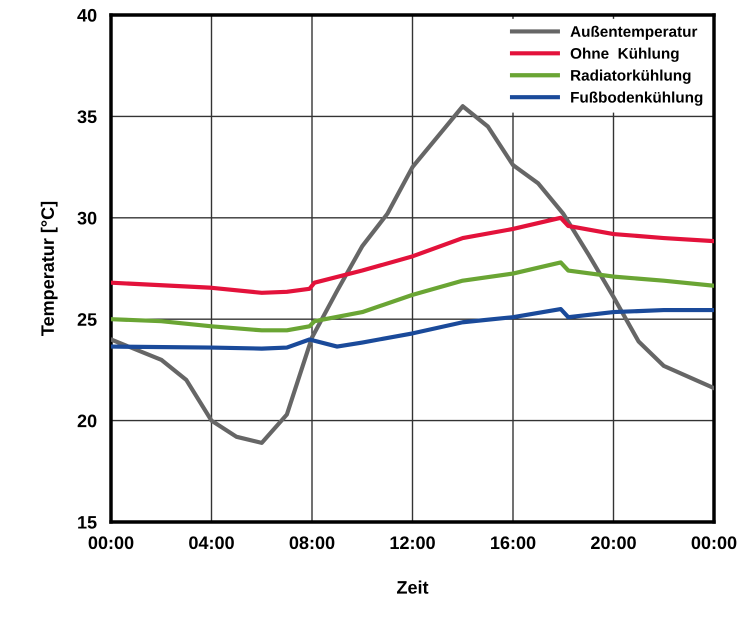  I want to click on x-tick-label: 12:00, so click(412, 543).